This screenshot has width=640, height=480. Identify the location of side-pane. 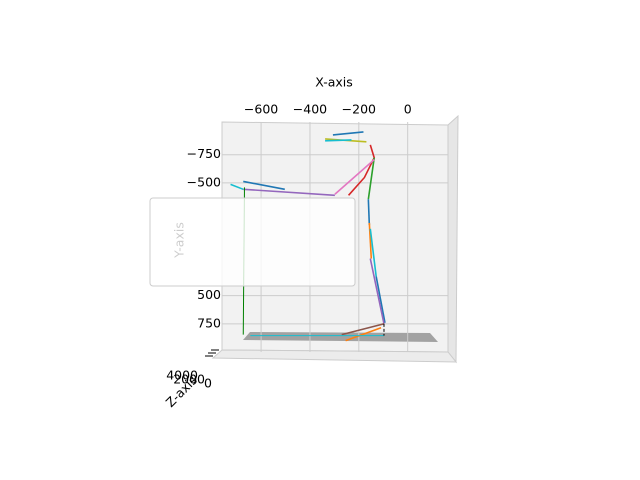
(453, 239).